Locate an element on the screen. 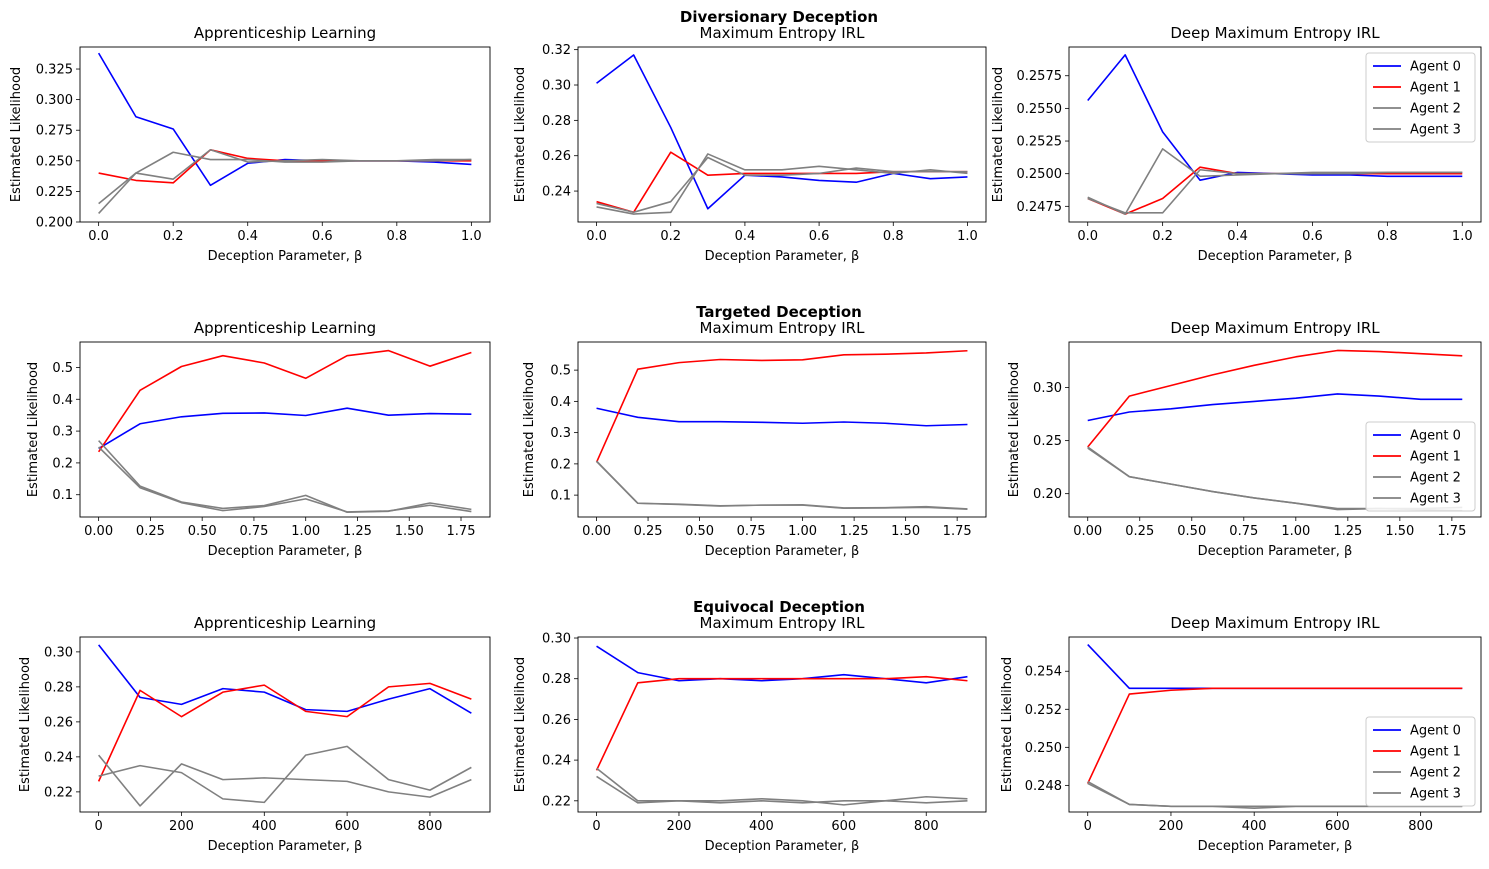  y-tick-label: 0.2550 is located at coordinates (1040, 109).